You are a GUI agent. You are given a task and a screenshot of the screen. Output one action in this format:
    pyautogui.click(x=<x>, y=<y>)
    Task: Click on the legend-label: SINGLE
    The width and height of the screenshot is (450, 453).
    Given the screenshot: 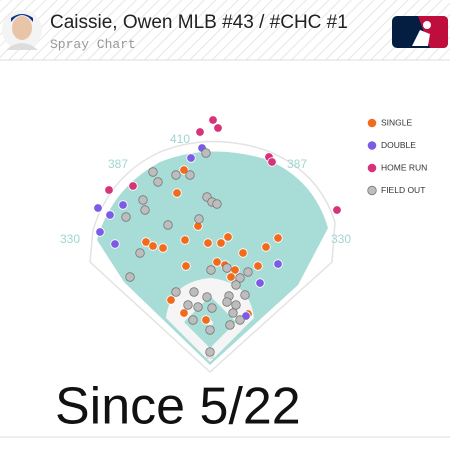 What is the action you would take?
    pyautogui.click(x=397, y=122)
    